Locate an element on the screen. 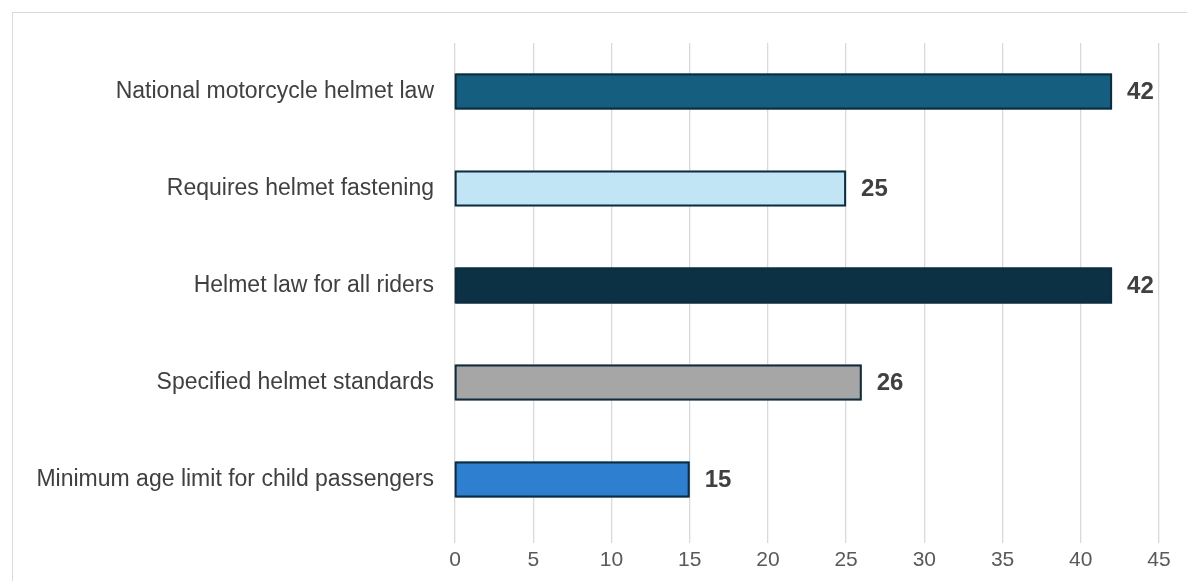 The width and height of the screenshot is (1187, 581). x-tick-label: 35 is located at coordinates (1002, 559).